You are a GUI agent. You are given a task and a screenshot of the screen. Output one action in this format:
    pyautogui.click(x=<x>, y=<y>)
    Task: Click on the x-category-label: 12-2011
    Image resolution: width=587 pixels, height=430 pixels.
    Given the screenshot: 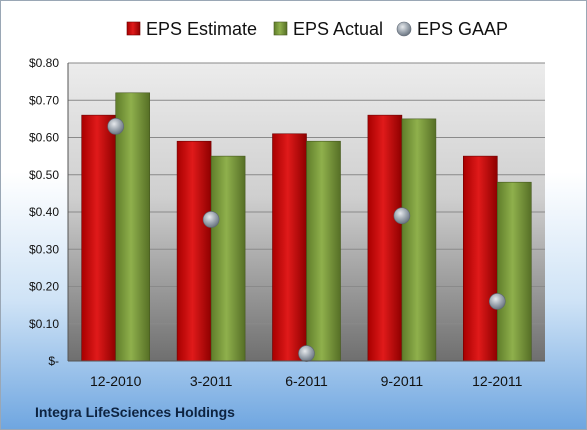 What is the action you would take?
    pyautogui.click(x=497, y=381)
    